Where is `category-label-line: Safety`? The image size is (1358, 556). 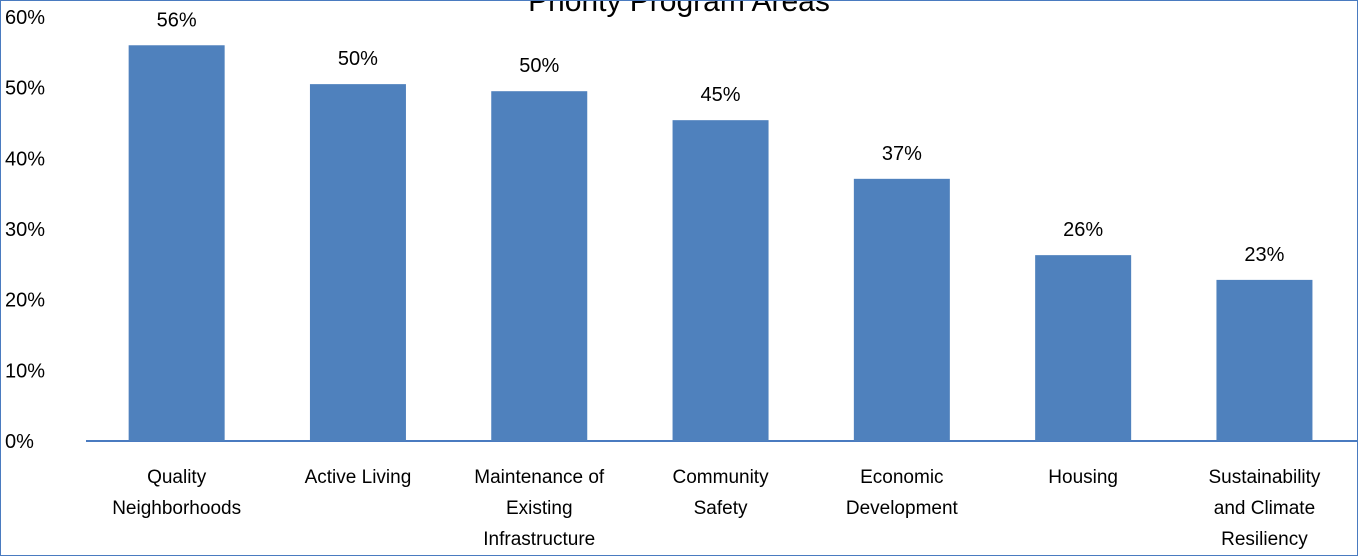
category-label-line: Safety is located at coordinates (721, 508).